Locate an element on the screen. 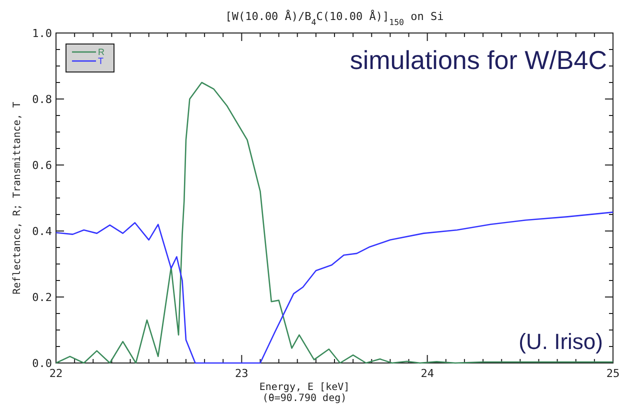 The image size is (619, 409). legend-label: T is located at coordinates (101, 61).